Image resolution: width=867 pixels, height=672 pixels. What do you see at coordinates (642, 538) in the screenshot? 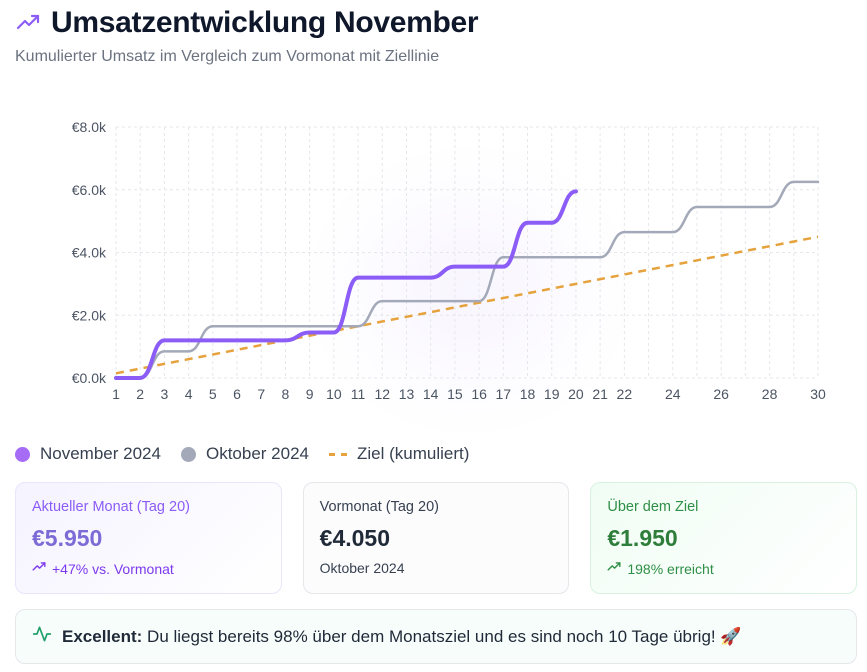
I see `card-goal-value: €1.950` at bounding box center [642, 538].